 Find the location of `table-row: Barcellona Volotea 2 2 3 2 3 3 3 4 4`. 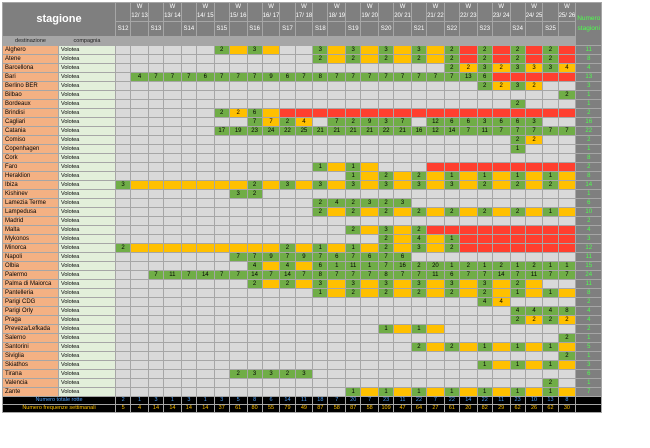

table-row: Barcellona Volotea 2 2 3 2 3 3 3 4 4 is located at coordinates (302, 68).